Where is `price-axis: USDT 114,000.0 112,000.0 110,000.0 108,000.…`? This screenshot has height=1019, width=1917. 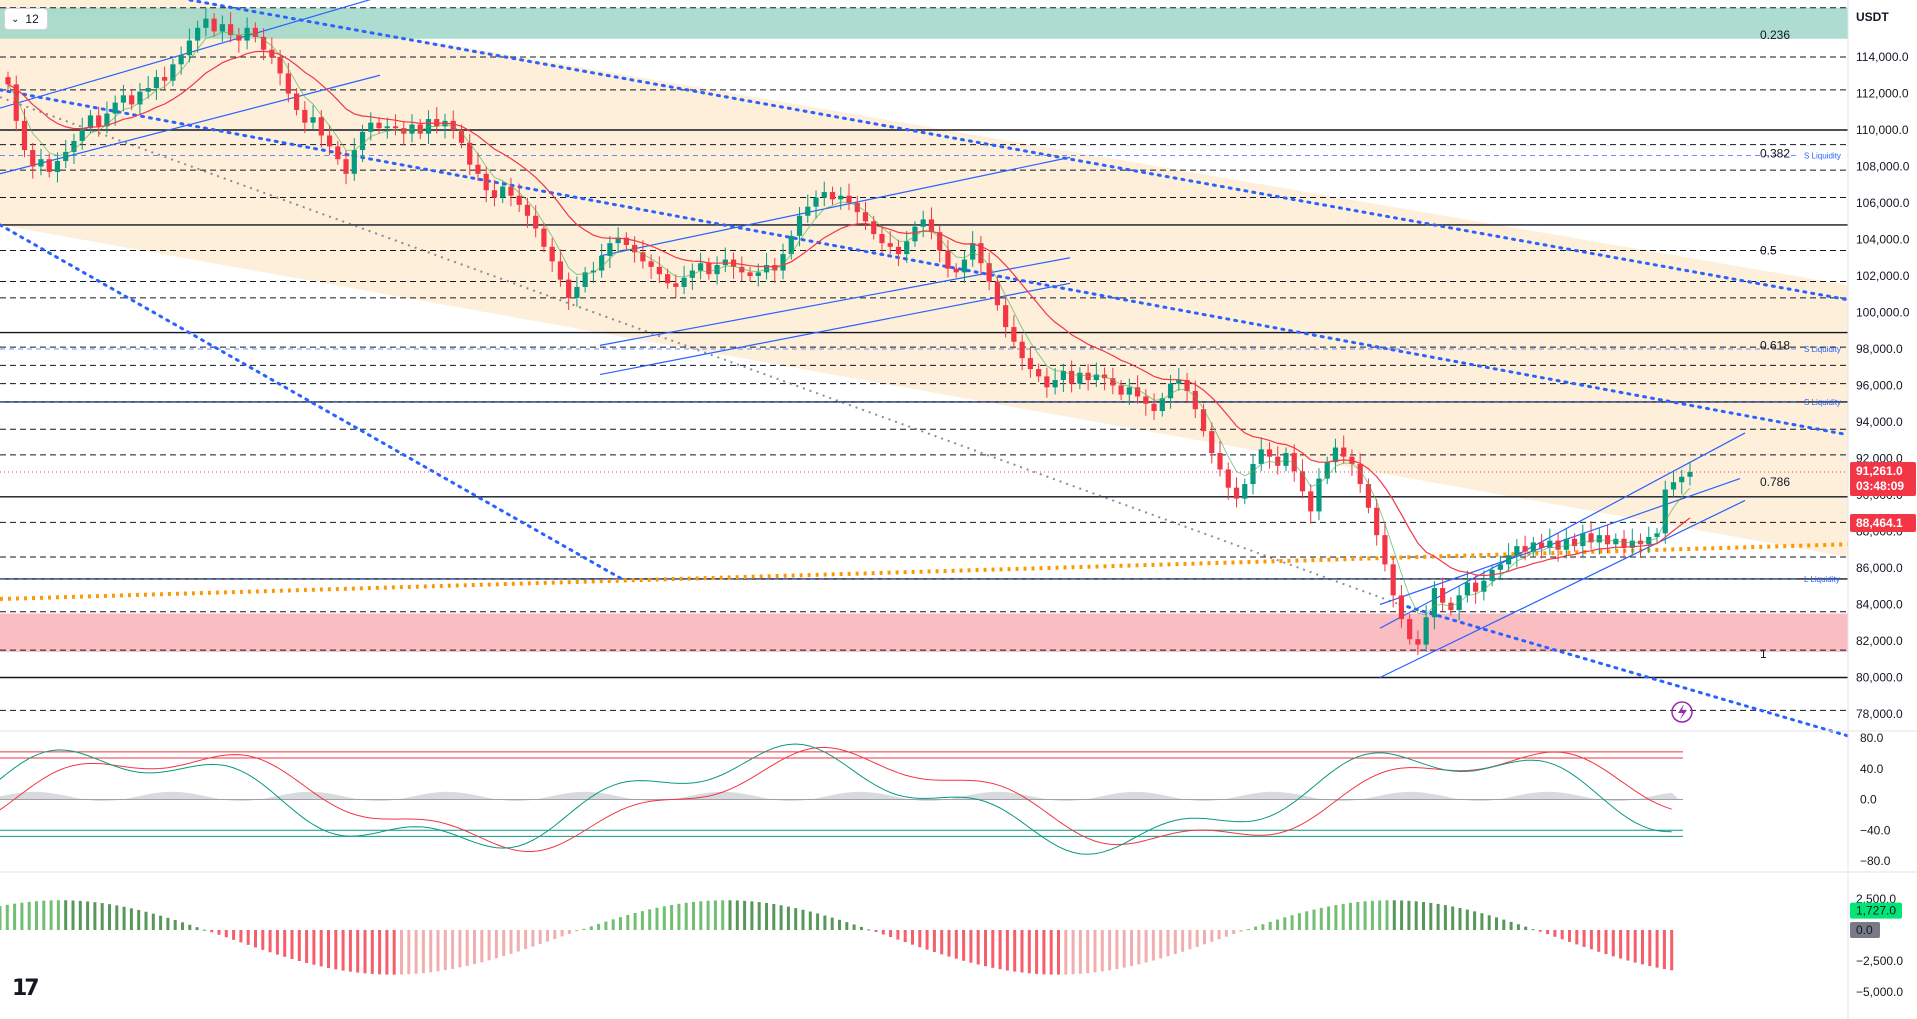 price-axis: USDT 114,000.0 112,000.0 110,000.0 108,000.… is located at coordinates (1883, 504).